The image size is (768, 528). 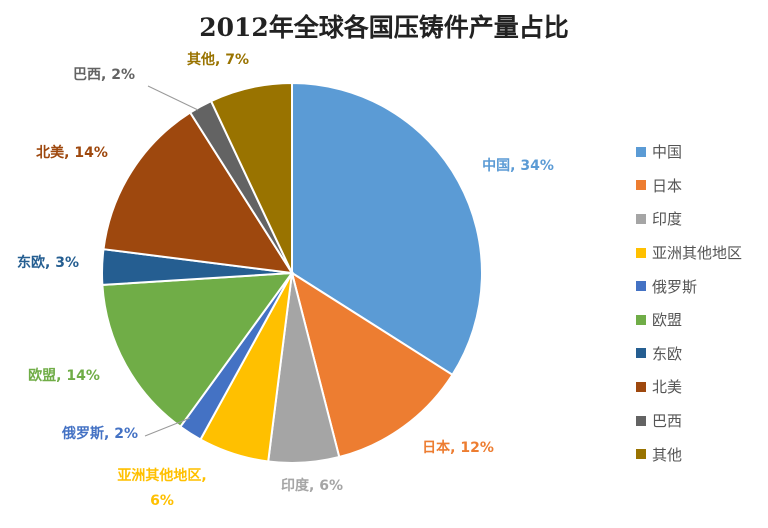 What do you see at coordinates (667, 320) in the screenshot?
I see `legend-label: 欧盟` at bounding box center [667, 320].